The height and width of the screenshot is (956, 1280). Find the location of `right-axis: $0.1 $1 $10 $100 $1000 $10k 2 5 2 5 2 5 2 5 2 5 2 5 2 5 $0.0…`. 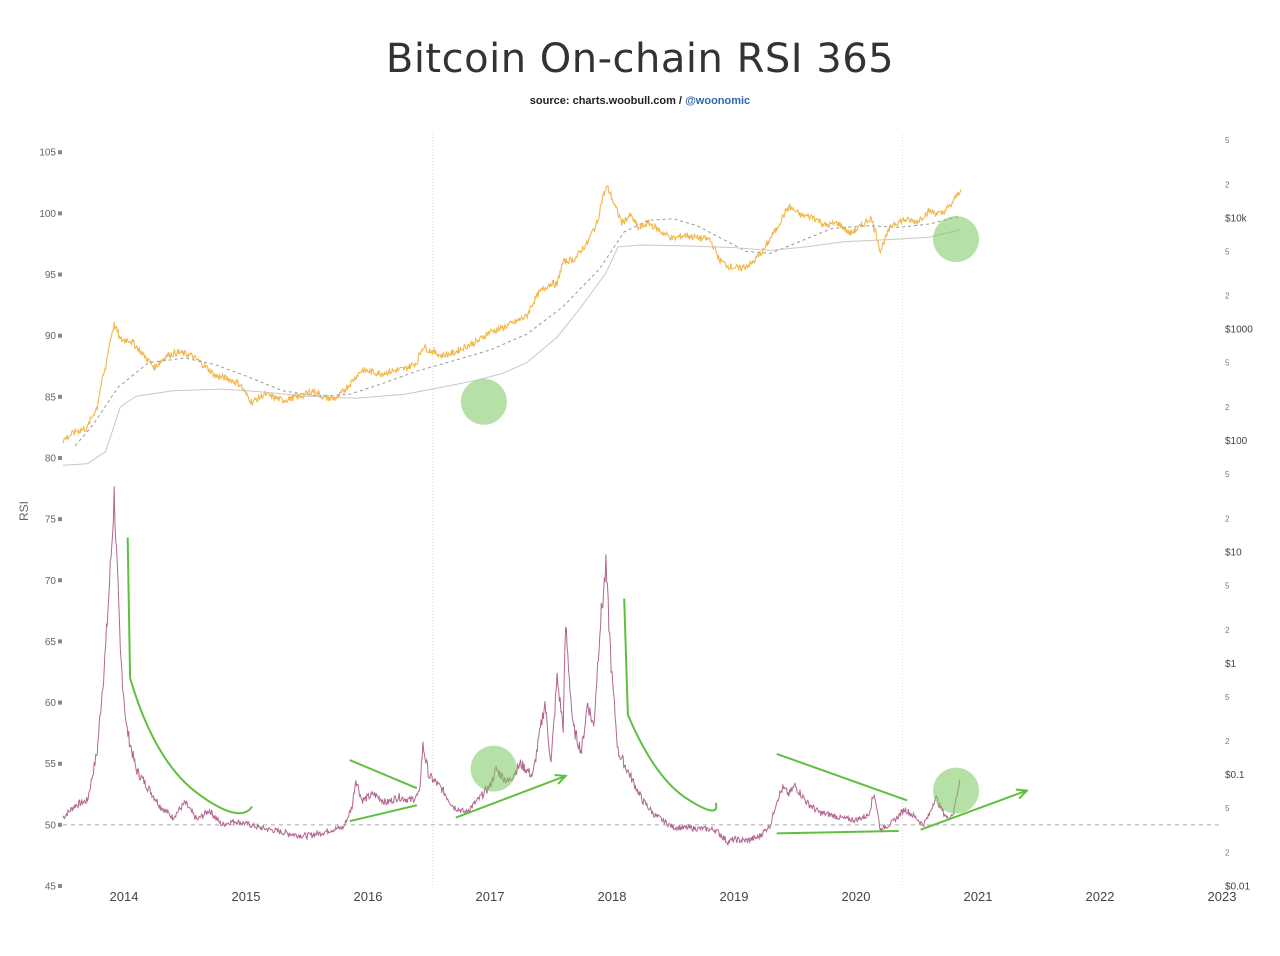

right-axis: $0.1 $1 $10 $100 $1000 $10k 2 5 2 5 2 5 2 5 2 5 2 5 2 5 $0.0… is located at coordinates (1239, 514).